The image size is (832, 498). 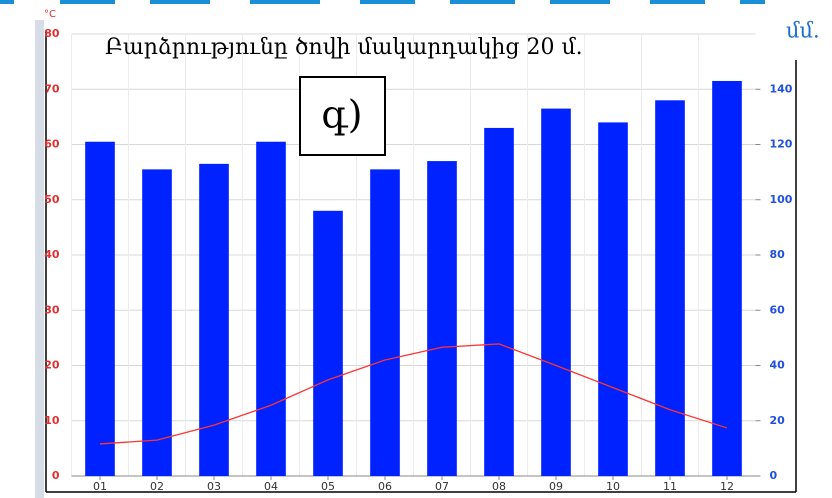 I want to click on annotation: գ), so click(x=341, y=115).